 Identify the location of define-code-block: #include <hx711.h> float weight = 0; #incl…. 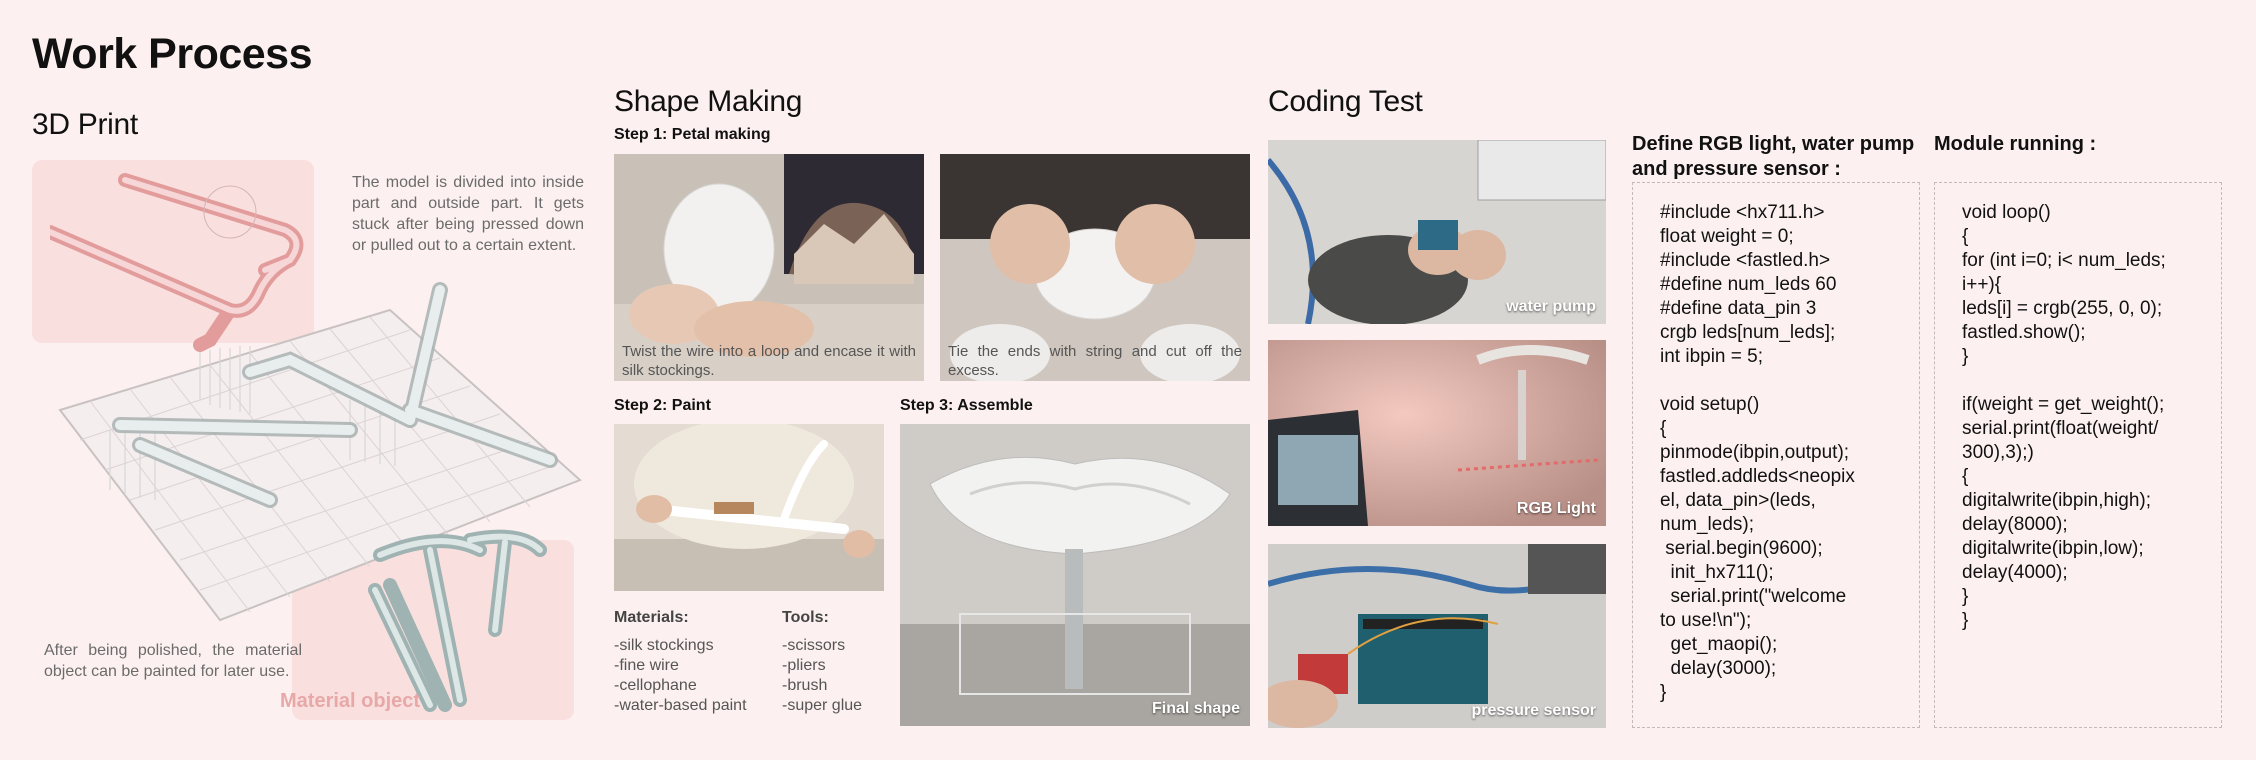
(1757, 453).